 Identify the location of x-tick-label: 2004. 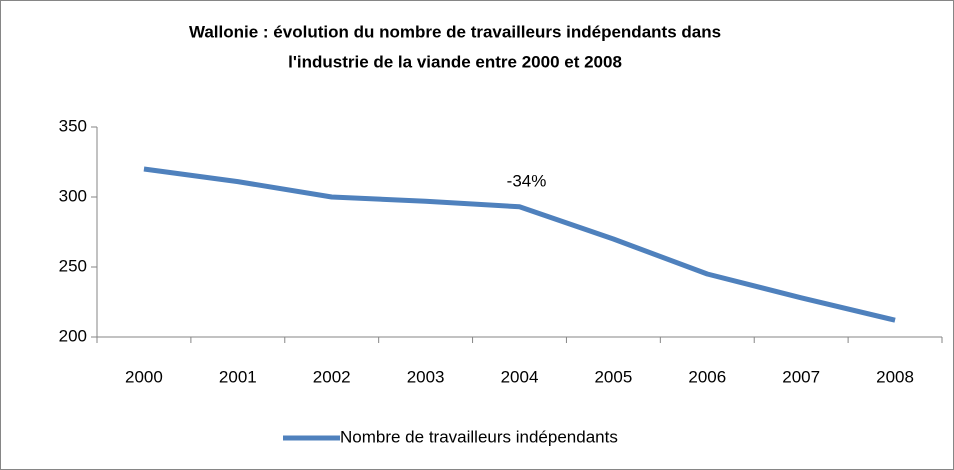
(520, 376).